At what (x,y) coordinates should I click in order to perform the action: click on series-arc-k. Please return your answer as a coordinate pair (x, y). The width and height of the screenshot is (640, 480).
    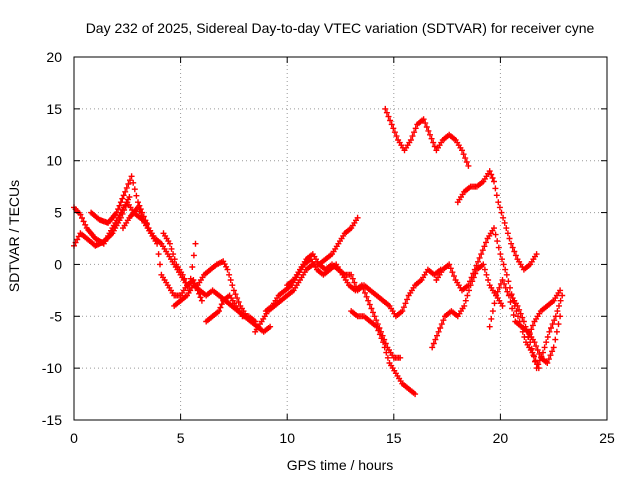
    Looking at the image, I should click on (364, 285).